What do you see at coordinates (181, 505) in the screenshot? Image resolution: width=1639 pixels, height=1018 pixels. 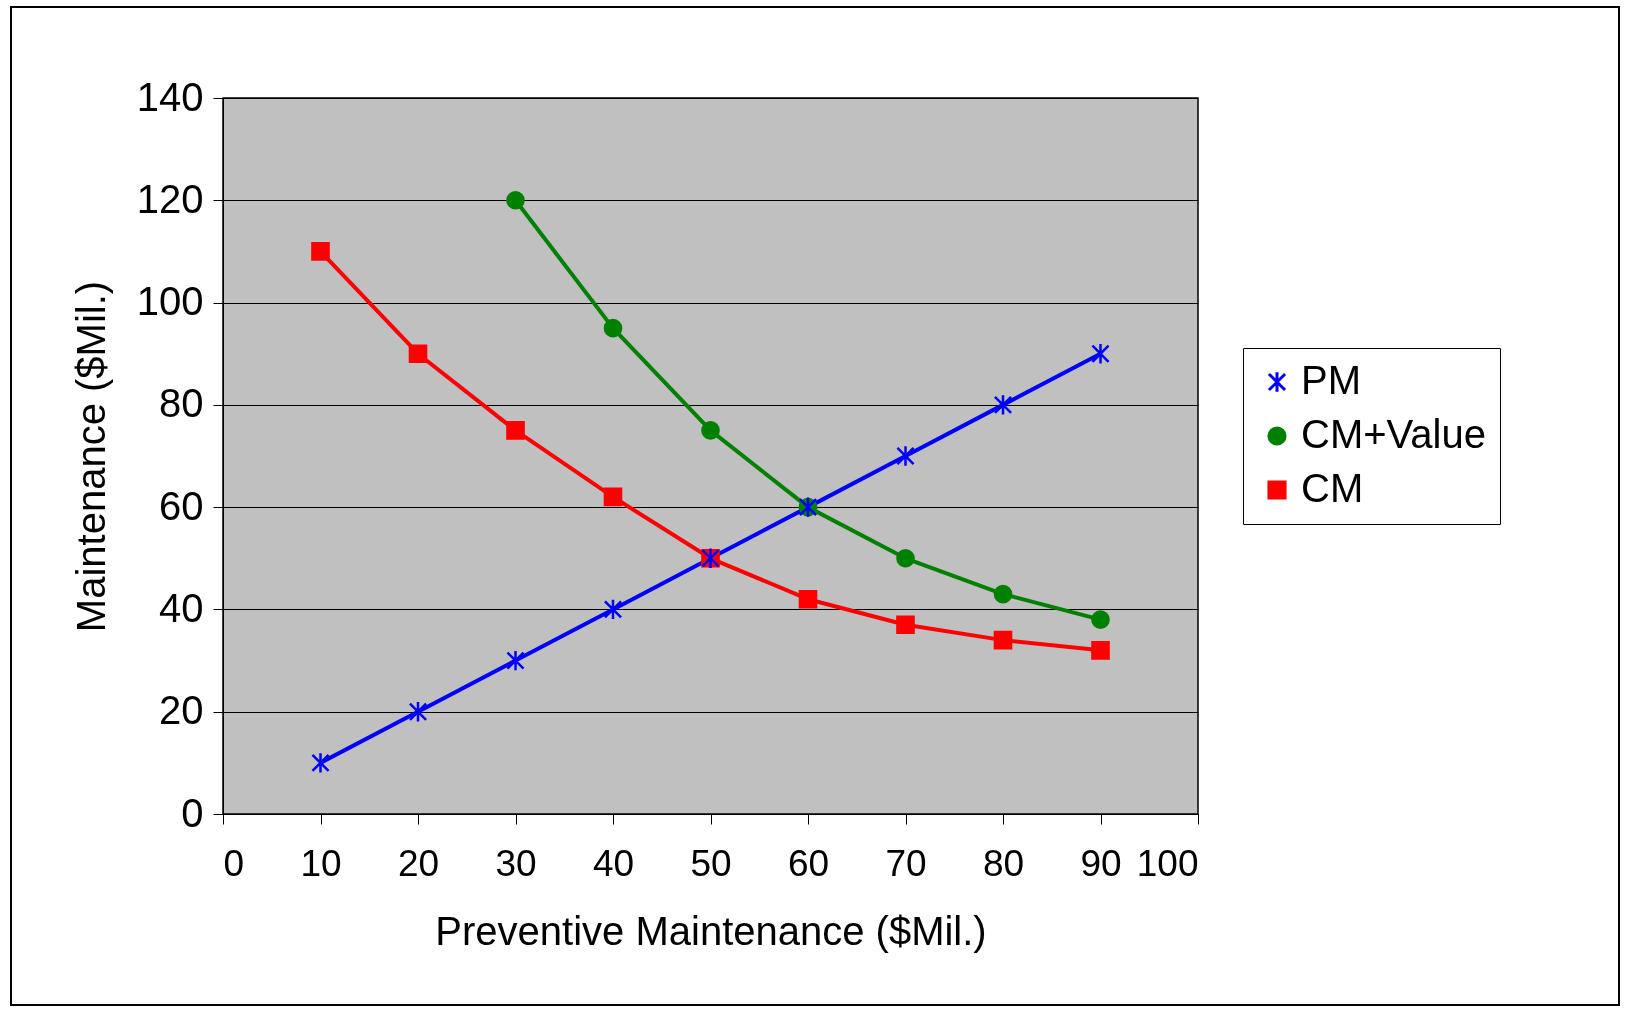 I see `y-tick-label: 60` at bounding box center [181, 505].